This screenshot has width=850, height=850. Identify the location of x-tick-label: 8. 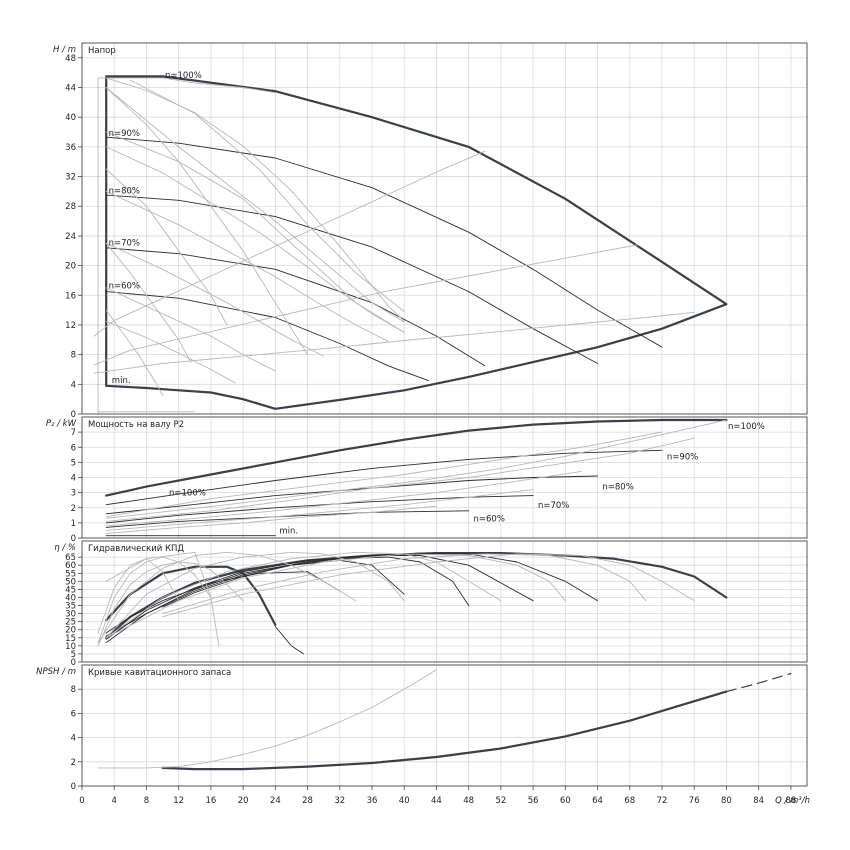
(146, 801).